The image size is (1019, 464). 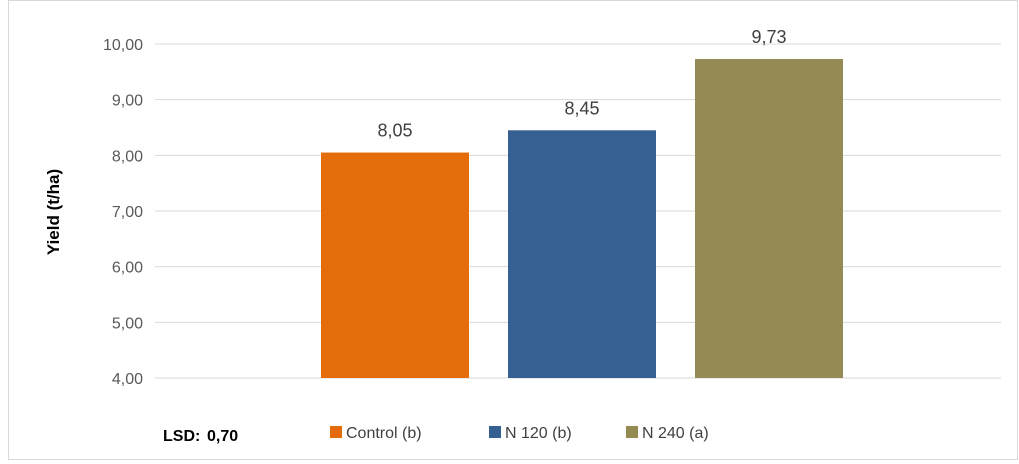 I want to click on y-tick-label: 4,00, so click(x=127, y=379).